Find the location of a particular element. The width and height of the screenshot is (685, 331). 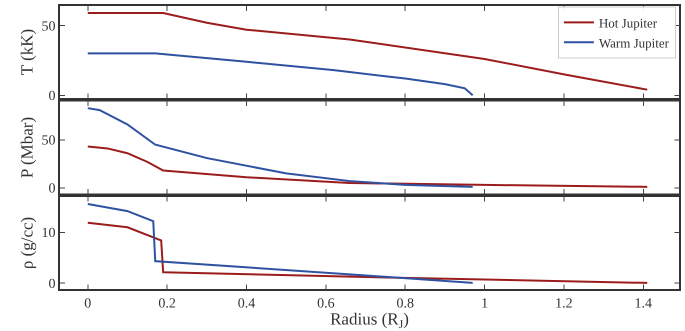

x-tick-label: 1 is located at coordinates (484, 304).